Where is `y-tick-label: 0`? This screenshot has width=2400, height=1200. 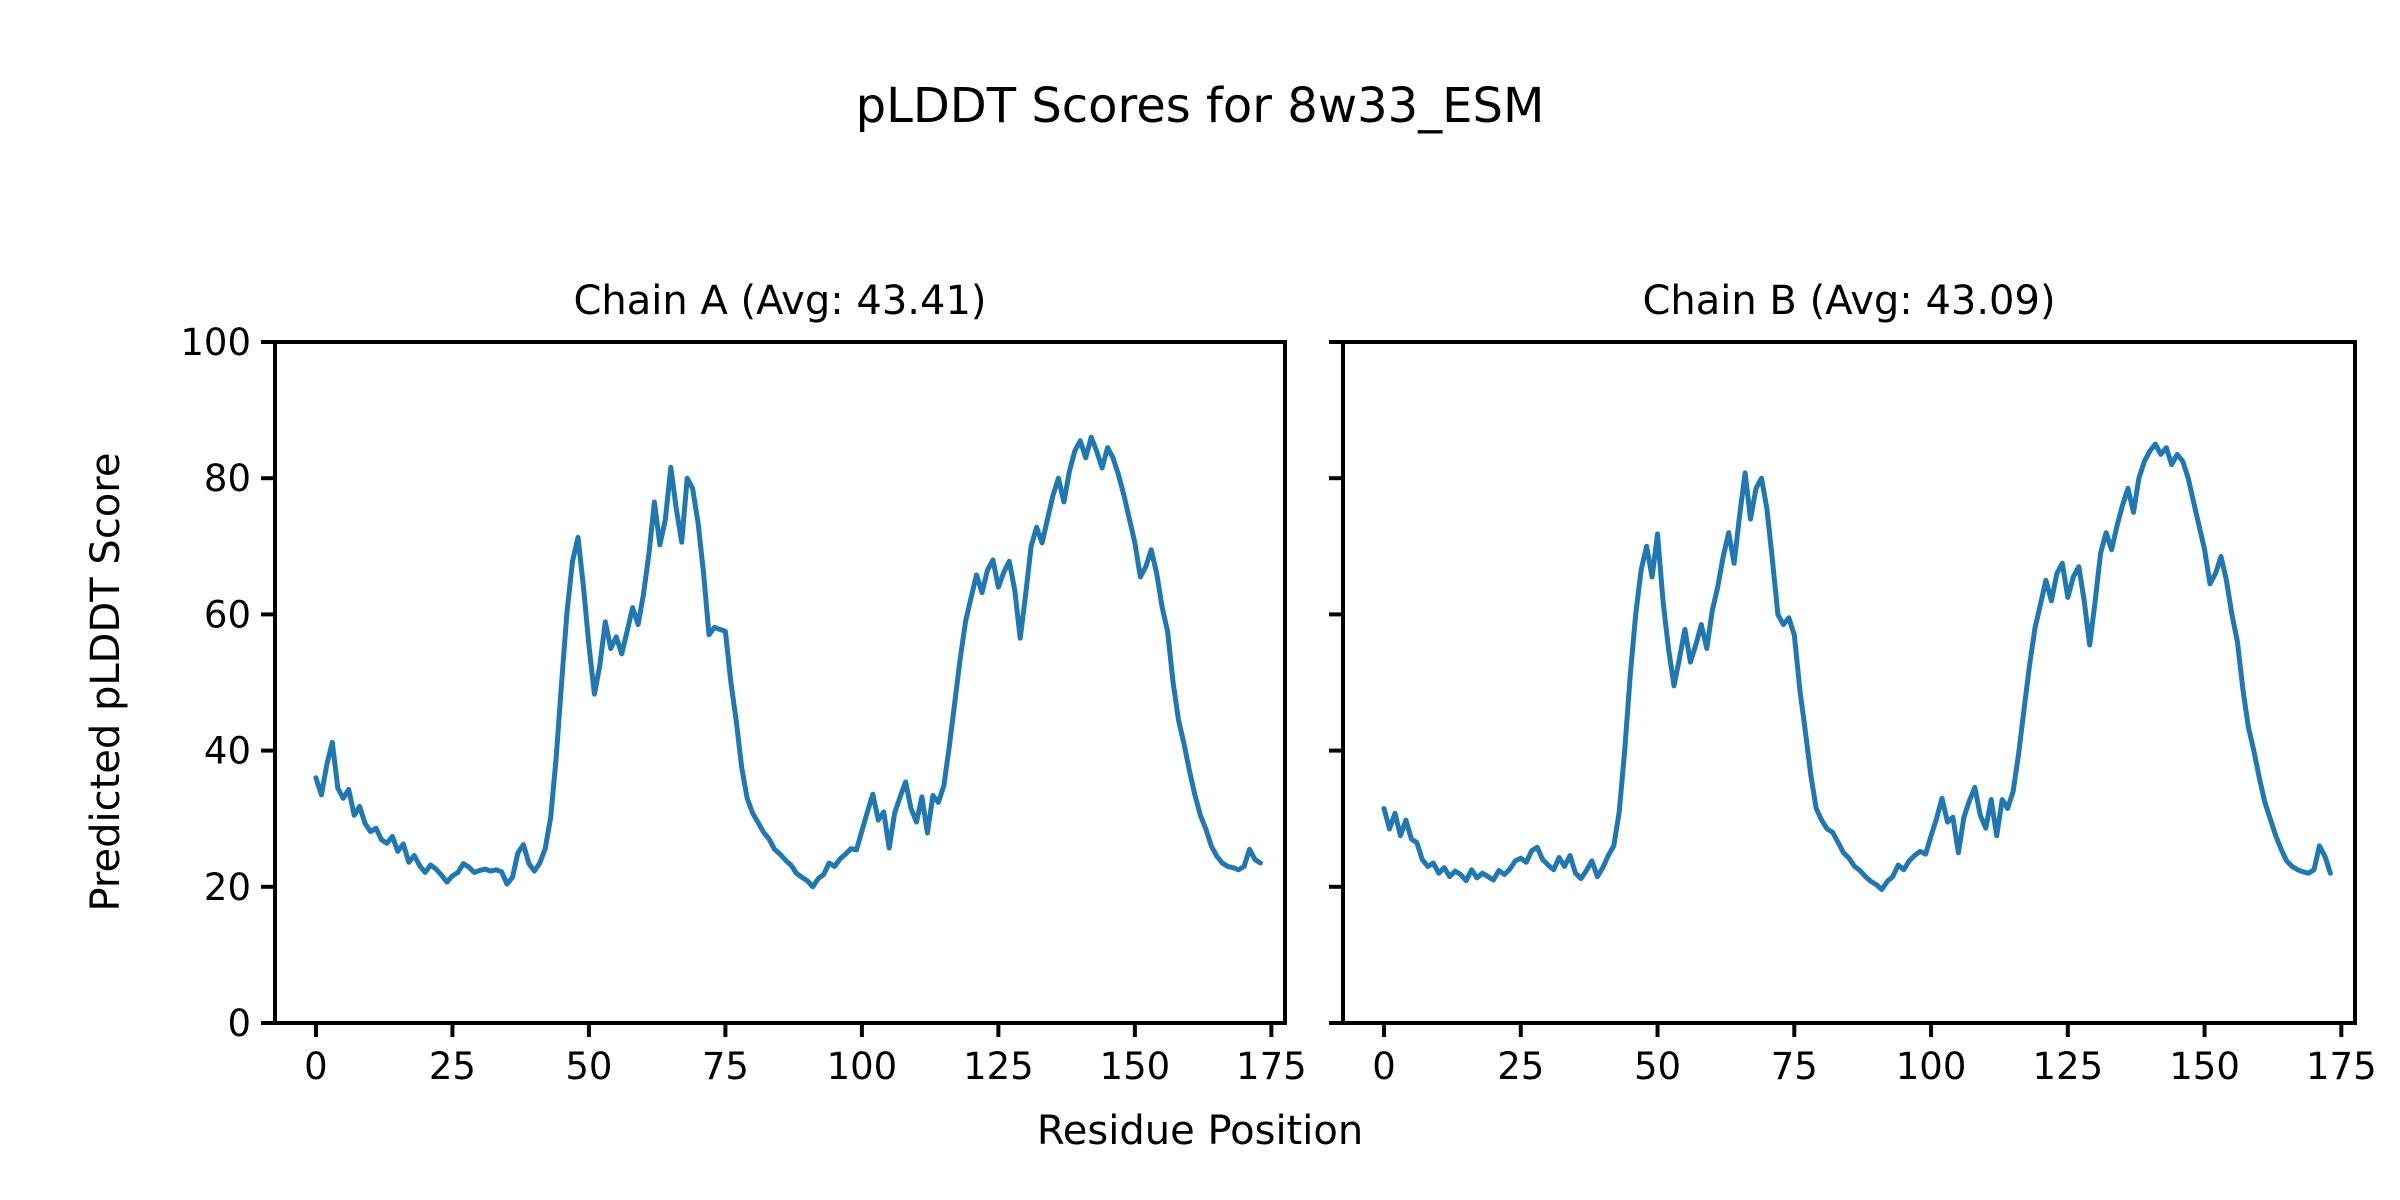 y-tick-label: 0 is located at coordinates (239, 1023).